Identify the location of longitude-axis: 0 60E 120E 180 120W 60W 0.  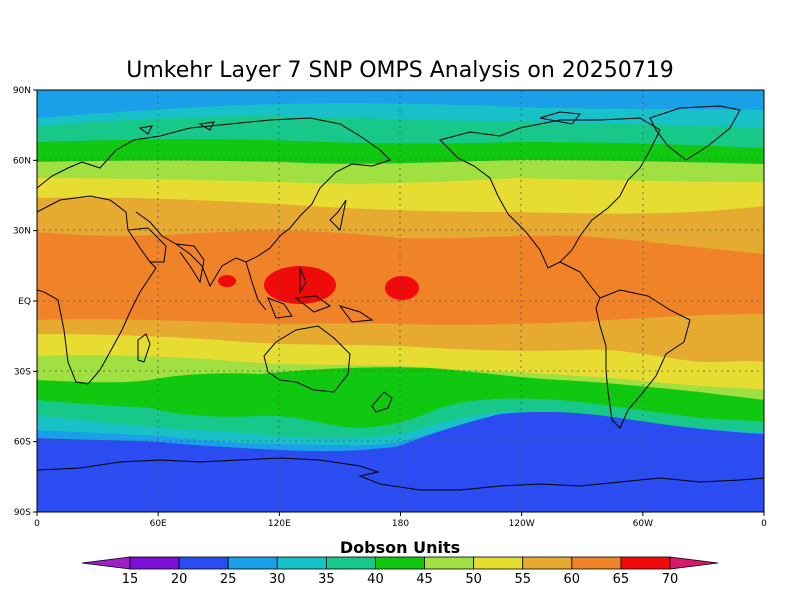
(400, 520).